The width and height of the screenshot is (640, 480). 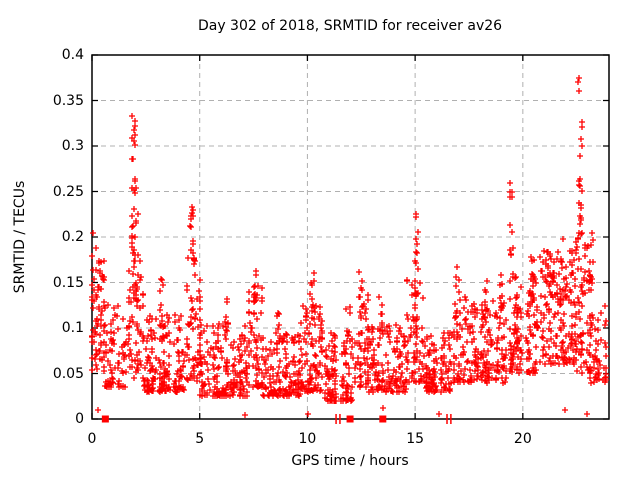 I want to click on x-tick-label: 0, so click(x=92, y=439).